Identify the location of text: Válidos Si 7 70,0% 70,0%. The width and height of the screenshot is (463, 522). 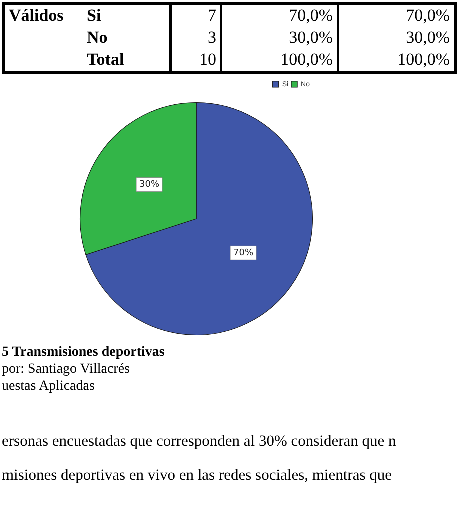
(229, 15).